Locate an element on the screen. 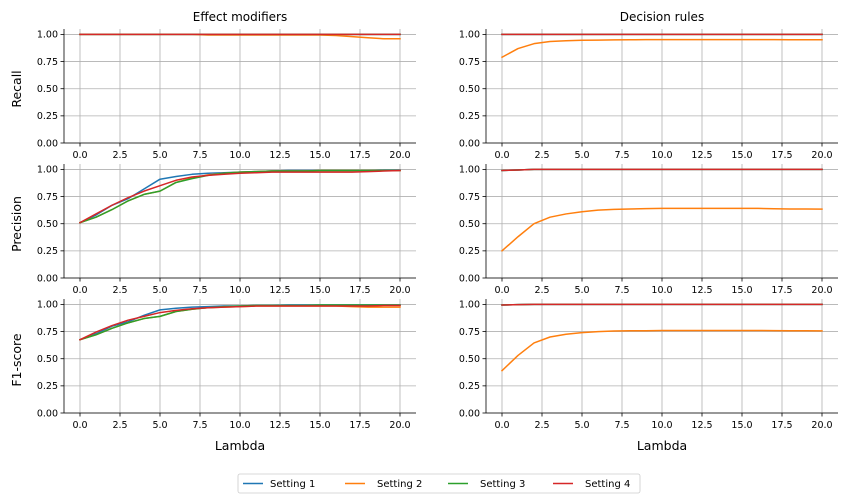 The width and height of the screenshot is (849, 503). column-title-decision-rules: Decision rules is located at coordinates (662, 17).